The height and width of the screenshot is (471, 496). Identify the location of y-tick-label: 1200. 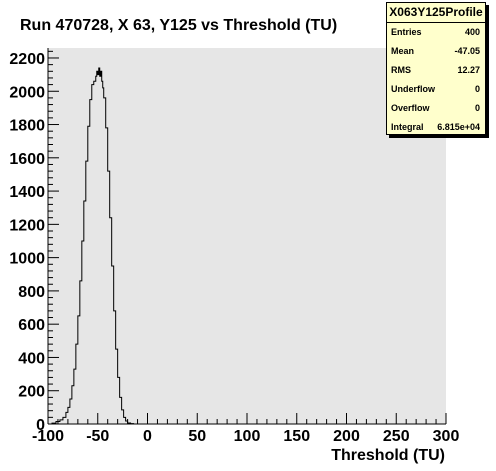
(27, 225).